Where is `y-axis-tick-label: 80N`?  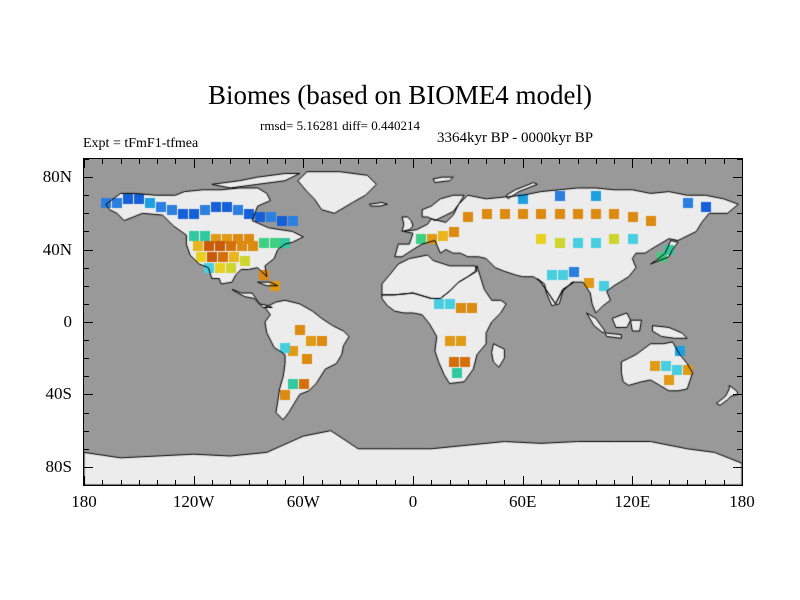 y-axis-tick-label: 80N is located at coordinates (57, 177).